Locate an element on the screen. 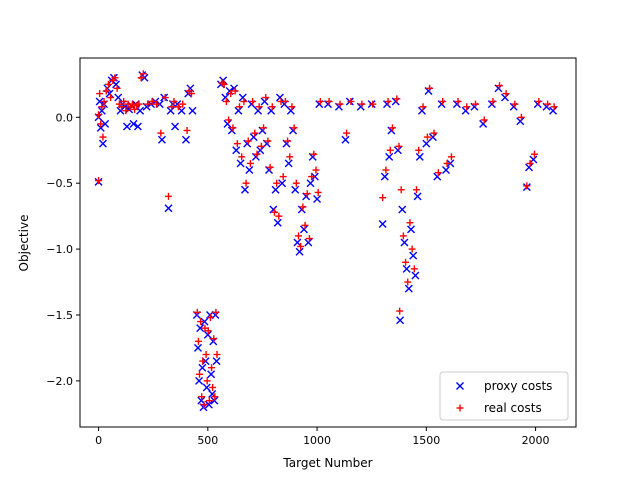  legend-marker-proxy-costs is located at coordinates (460, 386).